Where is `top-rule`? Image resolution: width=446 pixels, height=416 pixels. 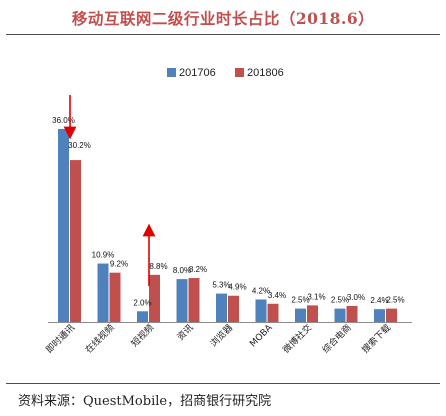
top-rule is located at coordinates (223, 34).